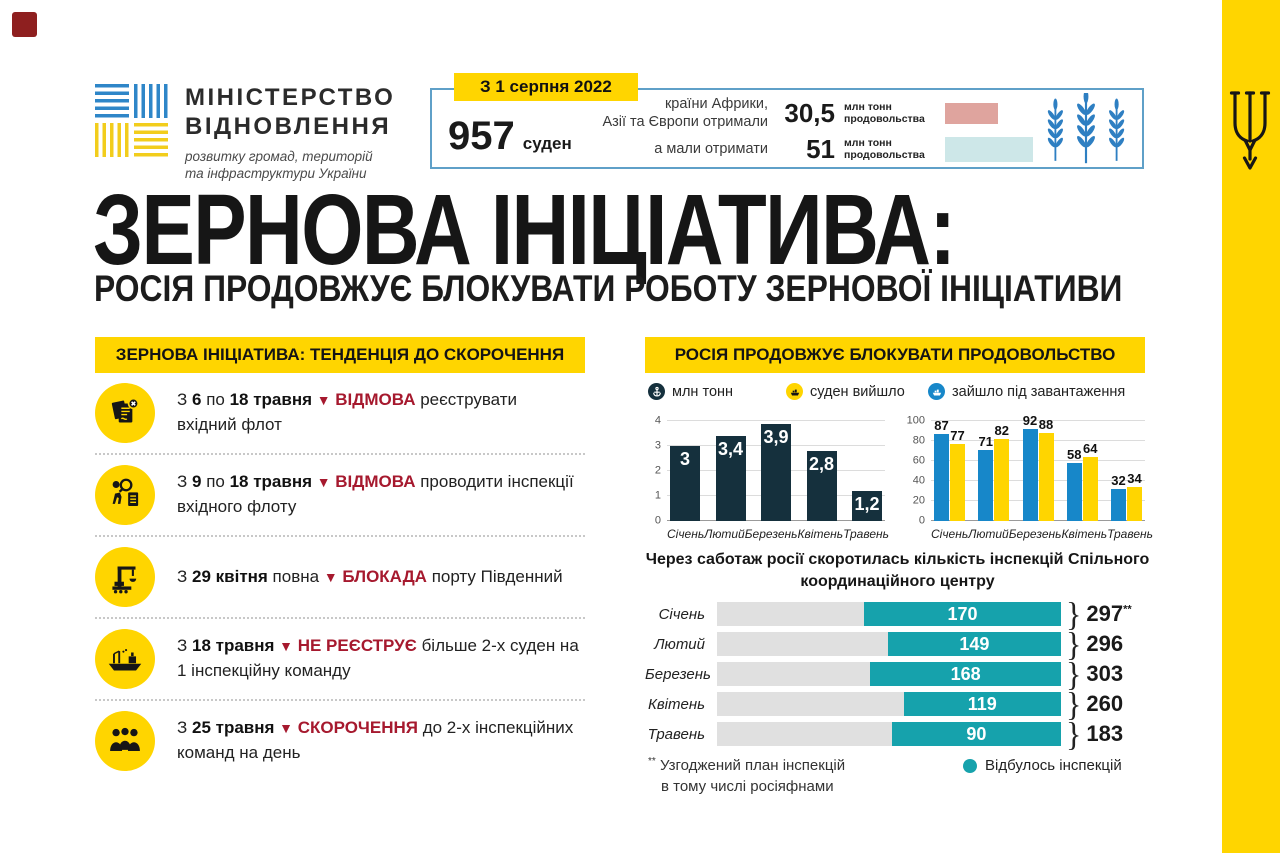 Image resolution: width=1280 pixels, height=853 pixels. What do you see at coordinates (125, 577) in the screenshot?
I see `port-crane-icon` at bounding box center [125, 577].